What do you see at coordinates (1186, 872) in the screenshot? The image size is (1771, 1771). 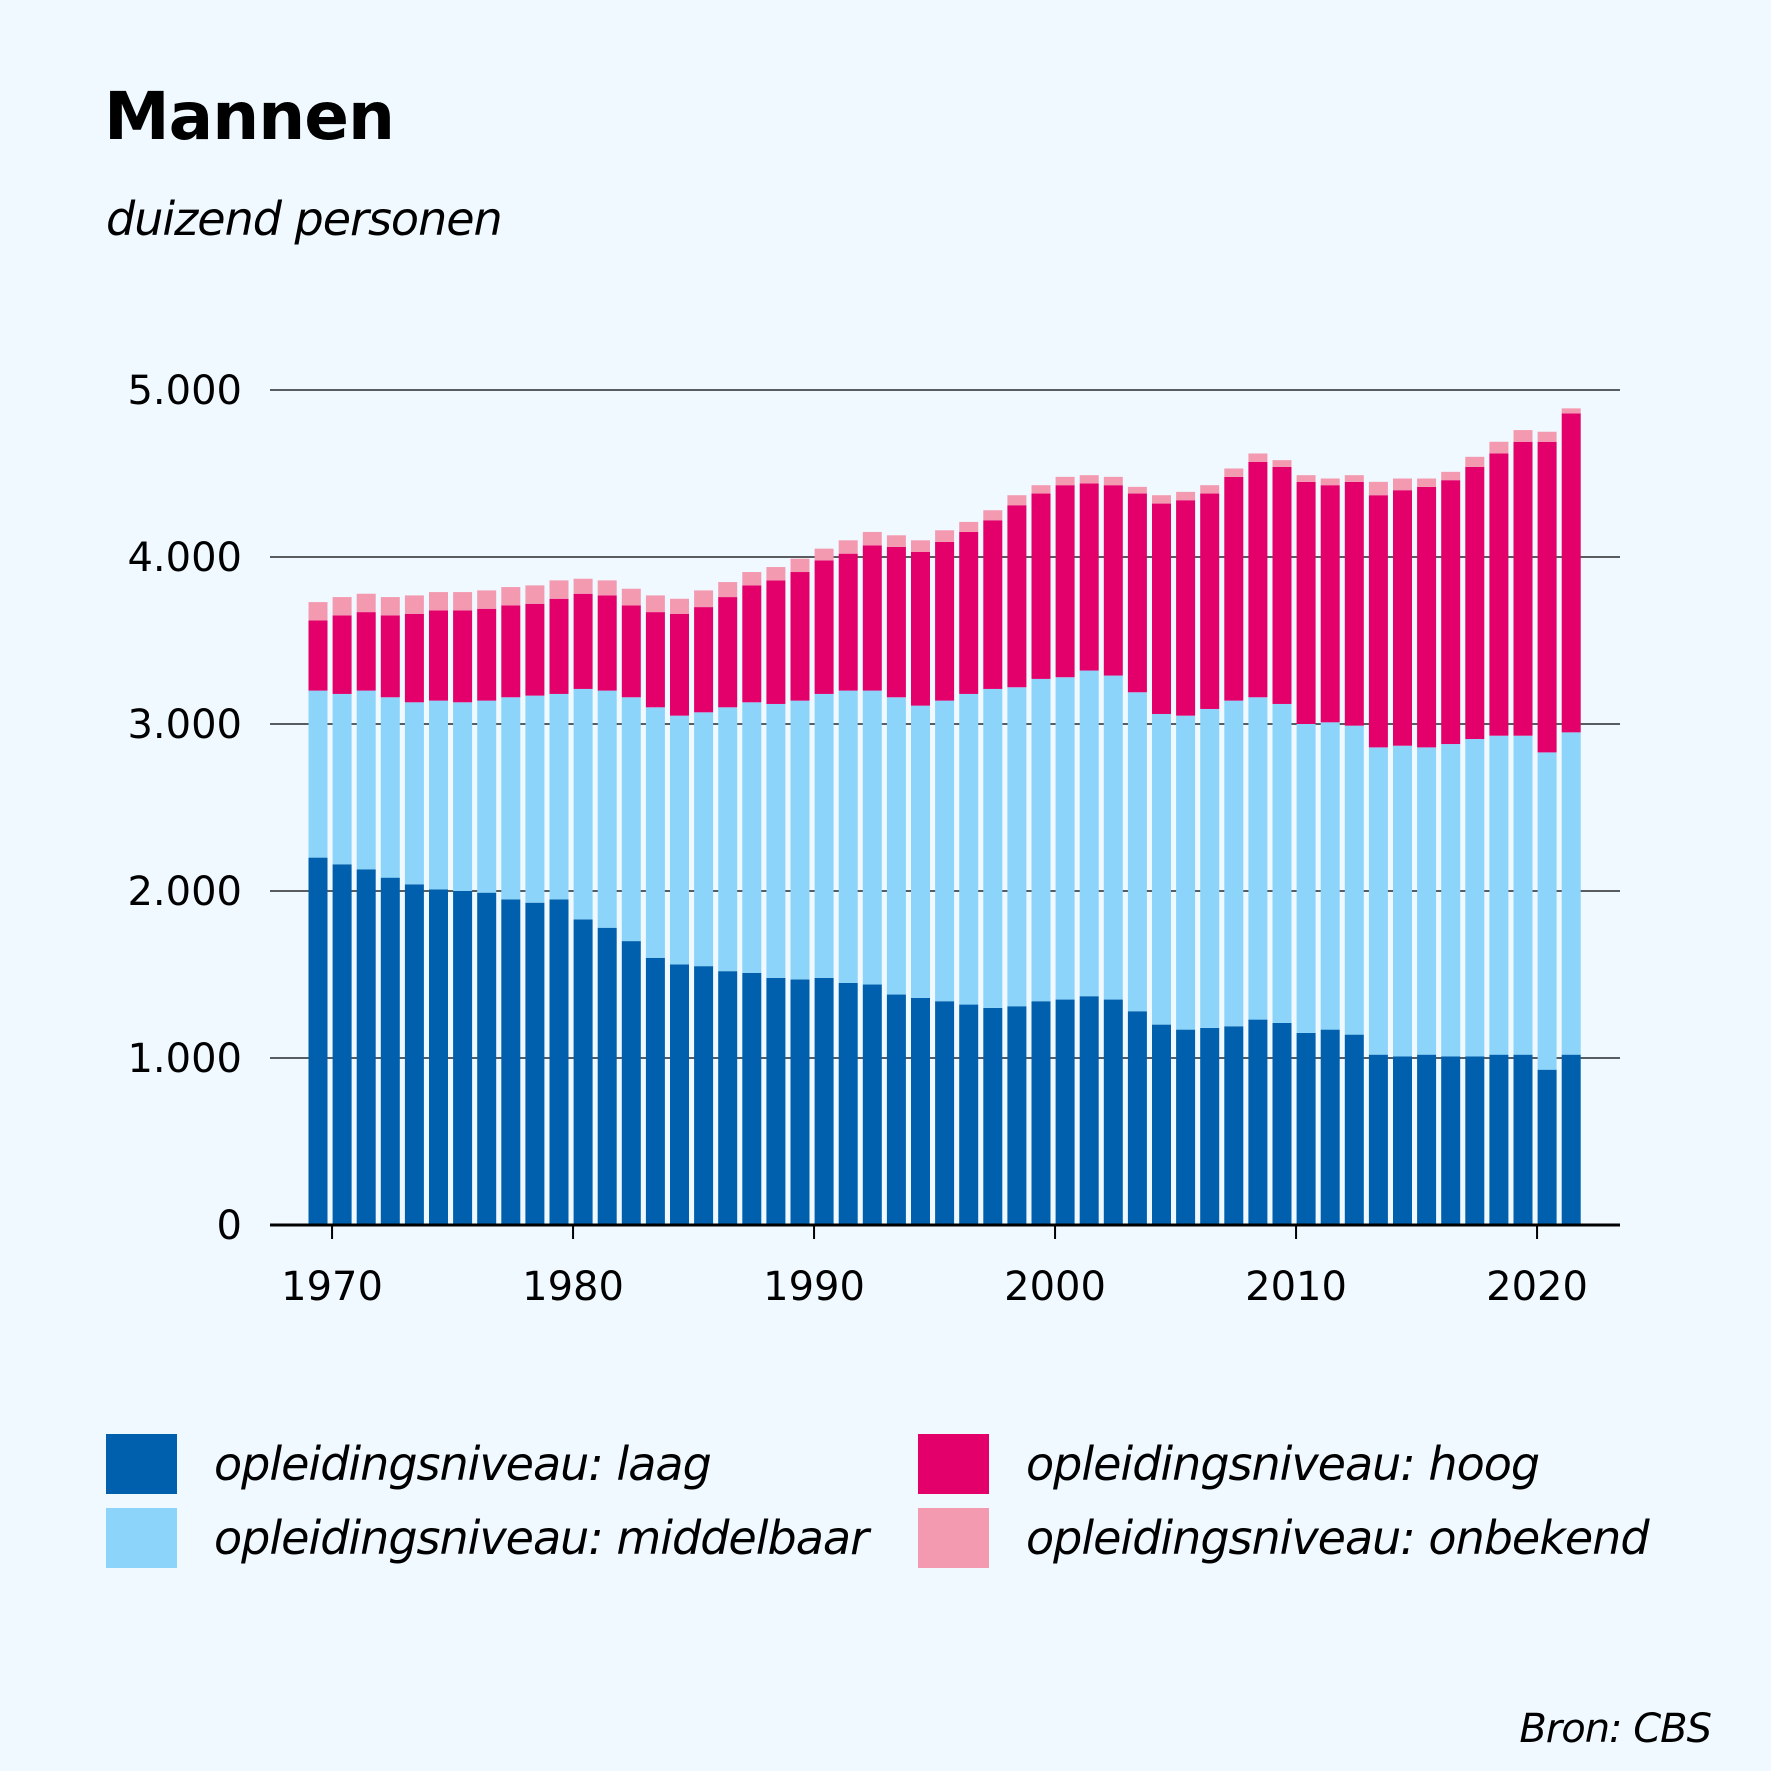 I see `bar-middelbaar-2005` at bounding box center [1186, 872].